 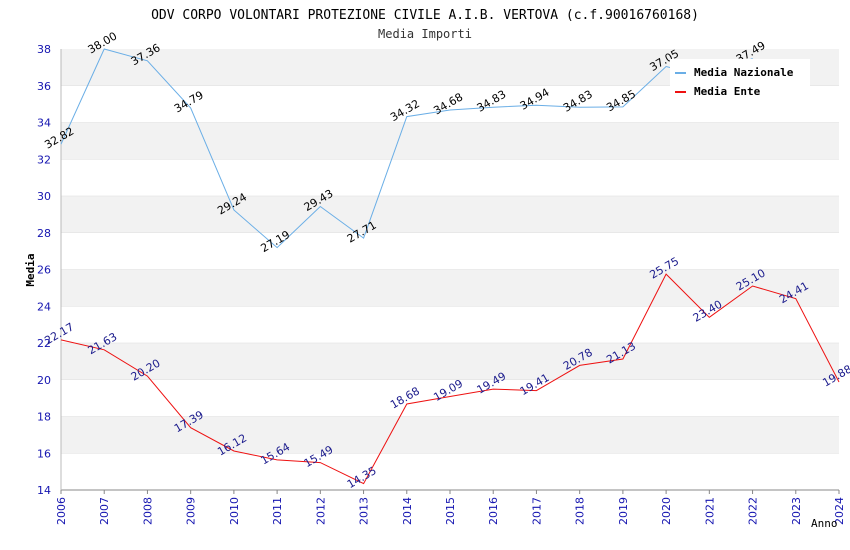 I want to click on x-tick-label: 2013, so click(x=364, y=511).